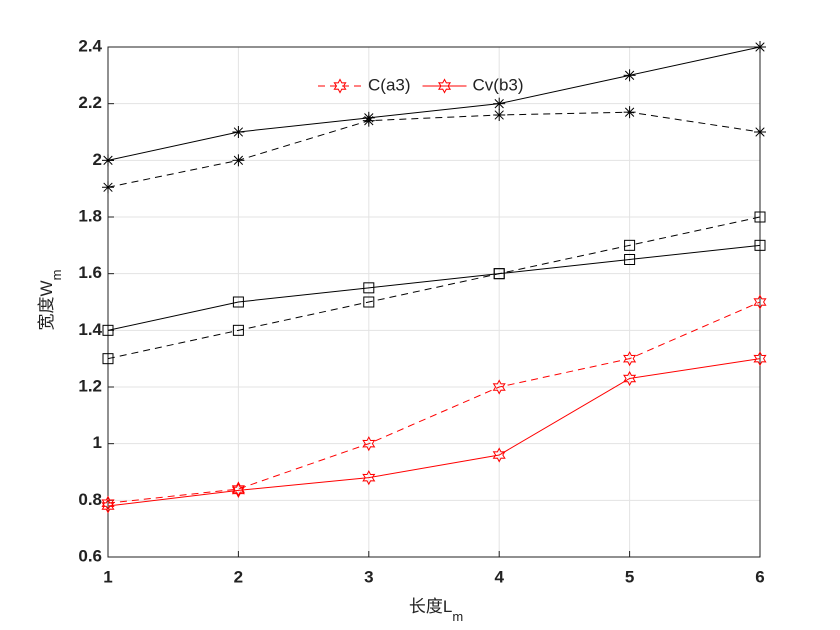 This screenshot has height=630, width=840. Describe the element at coordinates (430, 606) in the screenshot. I see `x-label-main: 长度L` at that location.